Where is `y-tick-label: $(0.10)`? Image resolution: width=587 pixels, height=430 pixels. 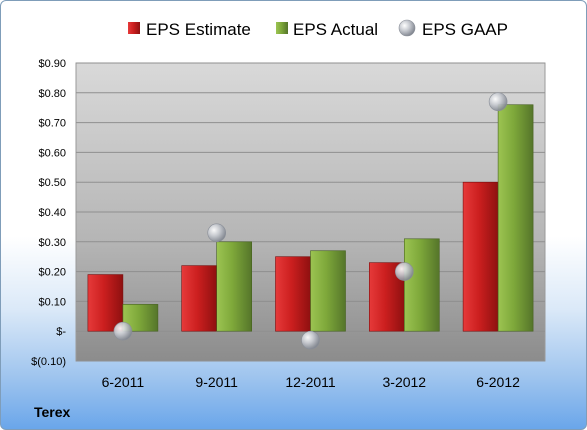 y-tick-label: $(0.10) is located at coordinates (48, 362).